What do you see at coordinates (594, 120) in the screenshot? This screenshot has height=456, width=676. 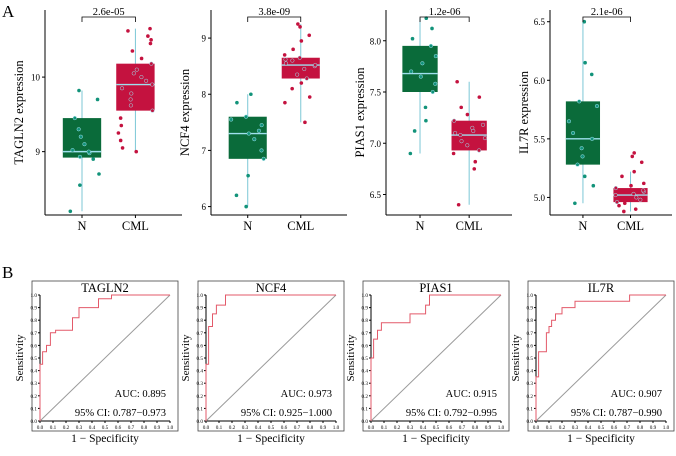 I see `boxplot-4: 5.0 5.5 6.0 6.5 IL7R expression N CML 2.1e-06` at bounding box center [594, 120].